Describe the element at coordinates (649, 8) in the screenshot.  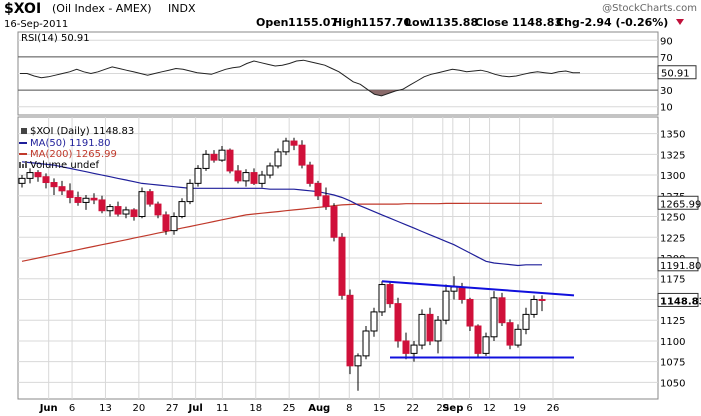
I see `watermark: @StockCharts.com` at that location.